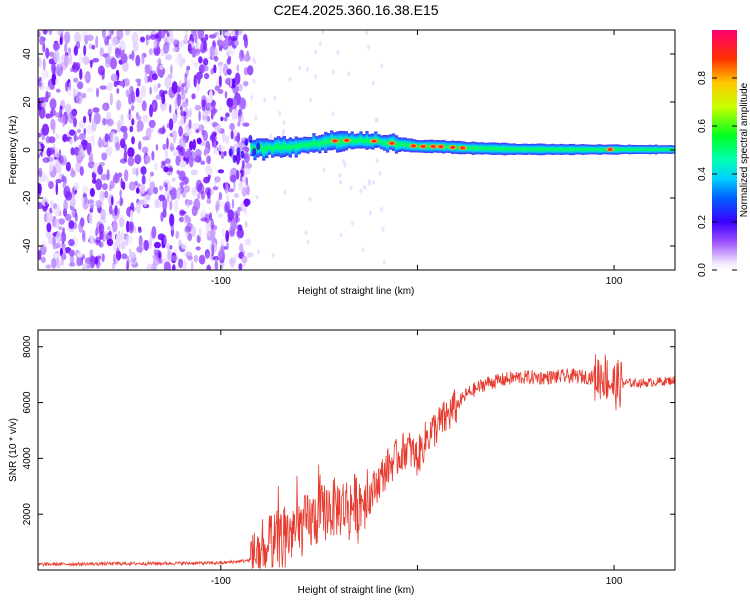 The image size is (750, 600). What do you see at coordinates (614, 581) in the screenshot?
I see `snr-x-tick-label: 100` at bounding box center [614, 581].